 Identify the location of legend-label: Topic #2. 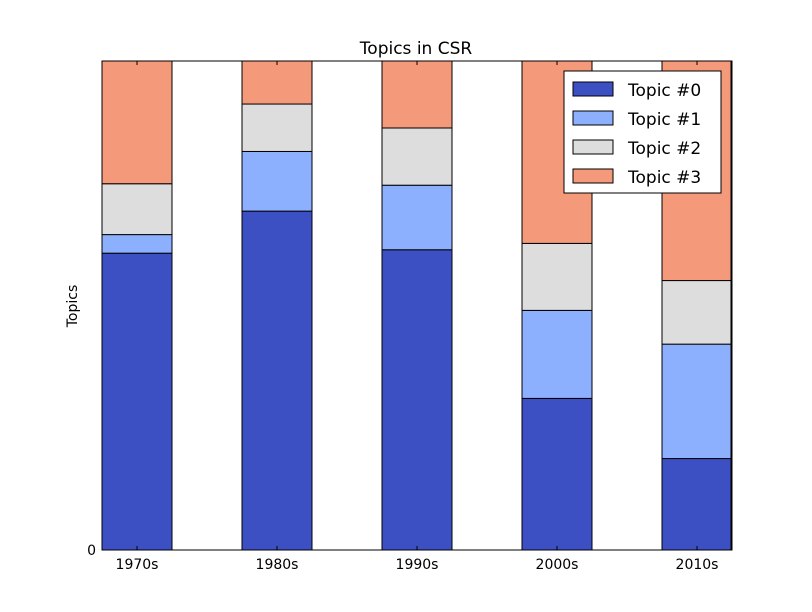
(664, 149).